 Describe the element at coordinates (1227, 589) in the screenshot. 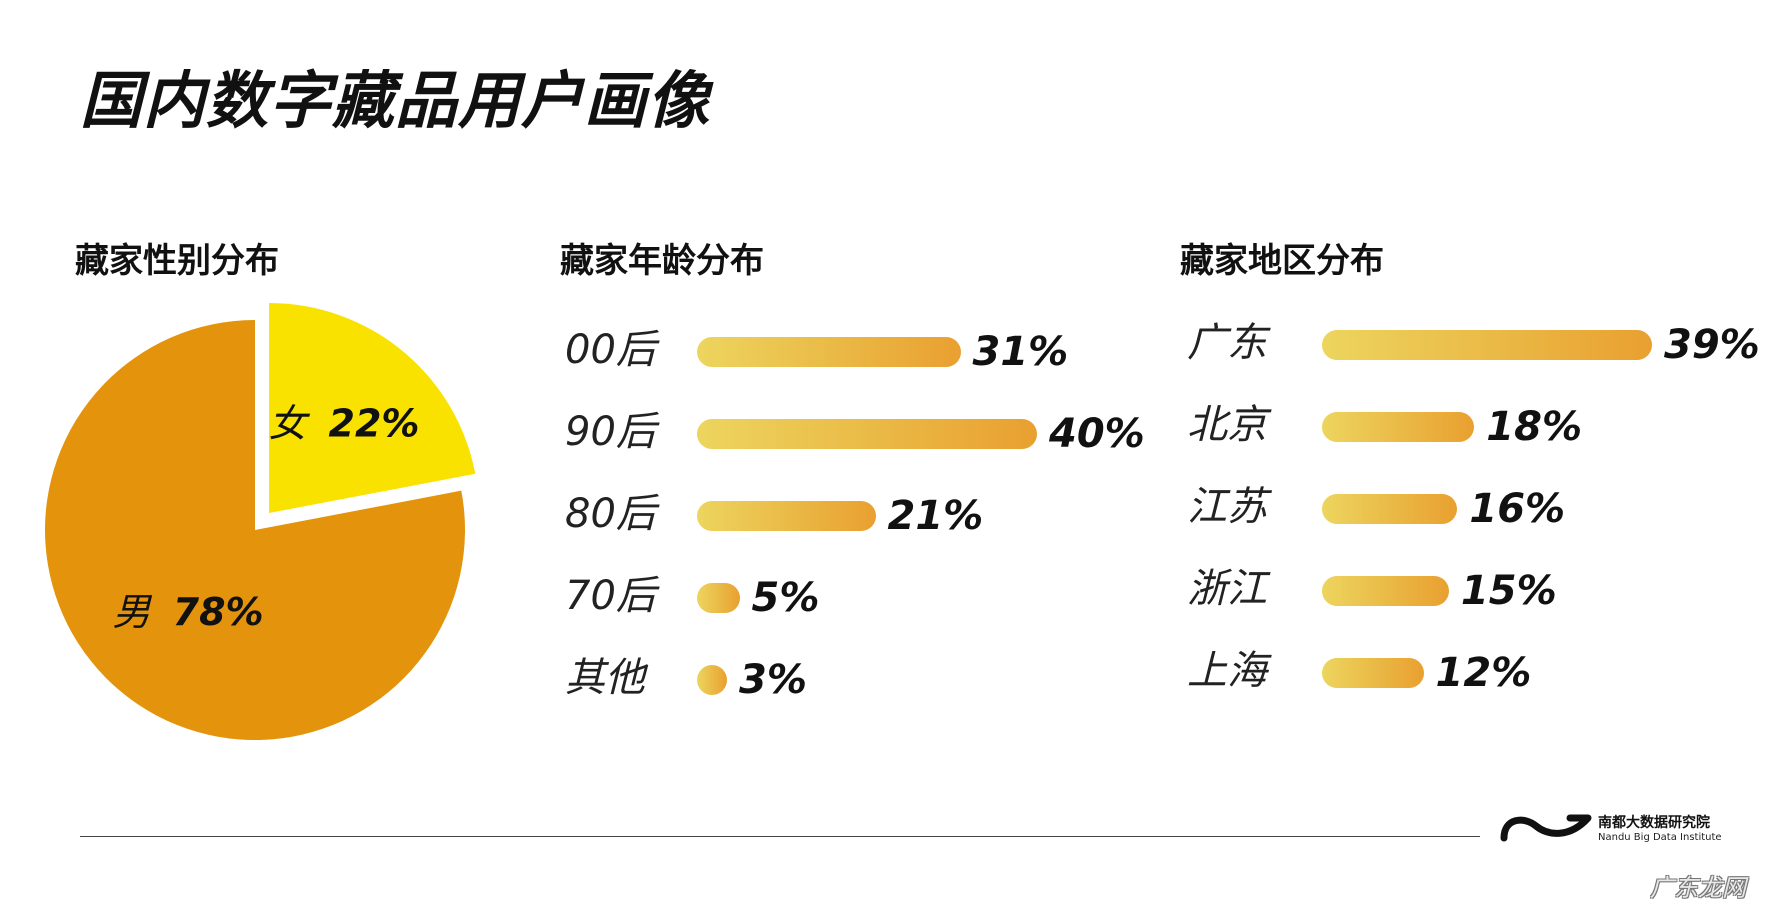

I see `region-category-label: 浙江` at that location.